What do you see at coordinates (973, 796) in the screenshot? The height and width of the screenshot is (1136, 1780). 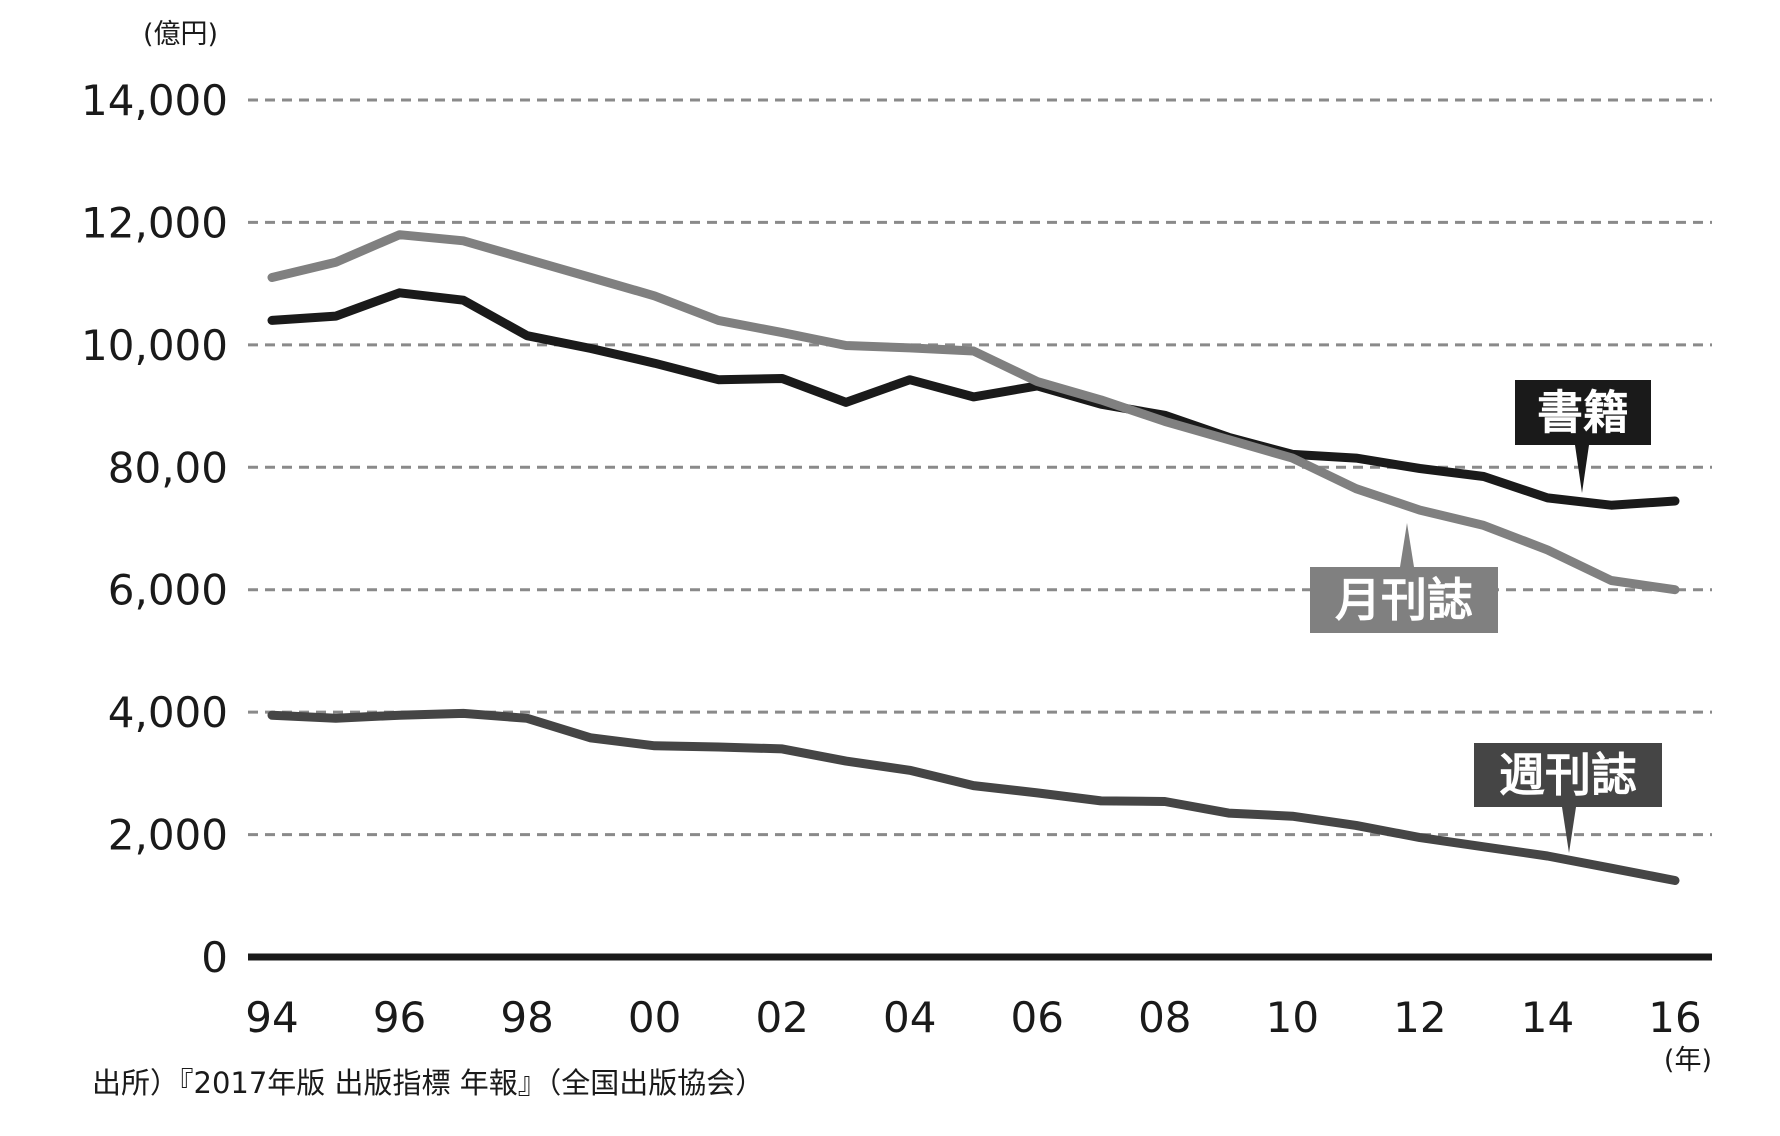 I see `series-line` at bounding box center [973, 796].